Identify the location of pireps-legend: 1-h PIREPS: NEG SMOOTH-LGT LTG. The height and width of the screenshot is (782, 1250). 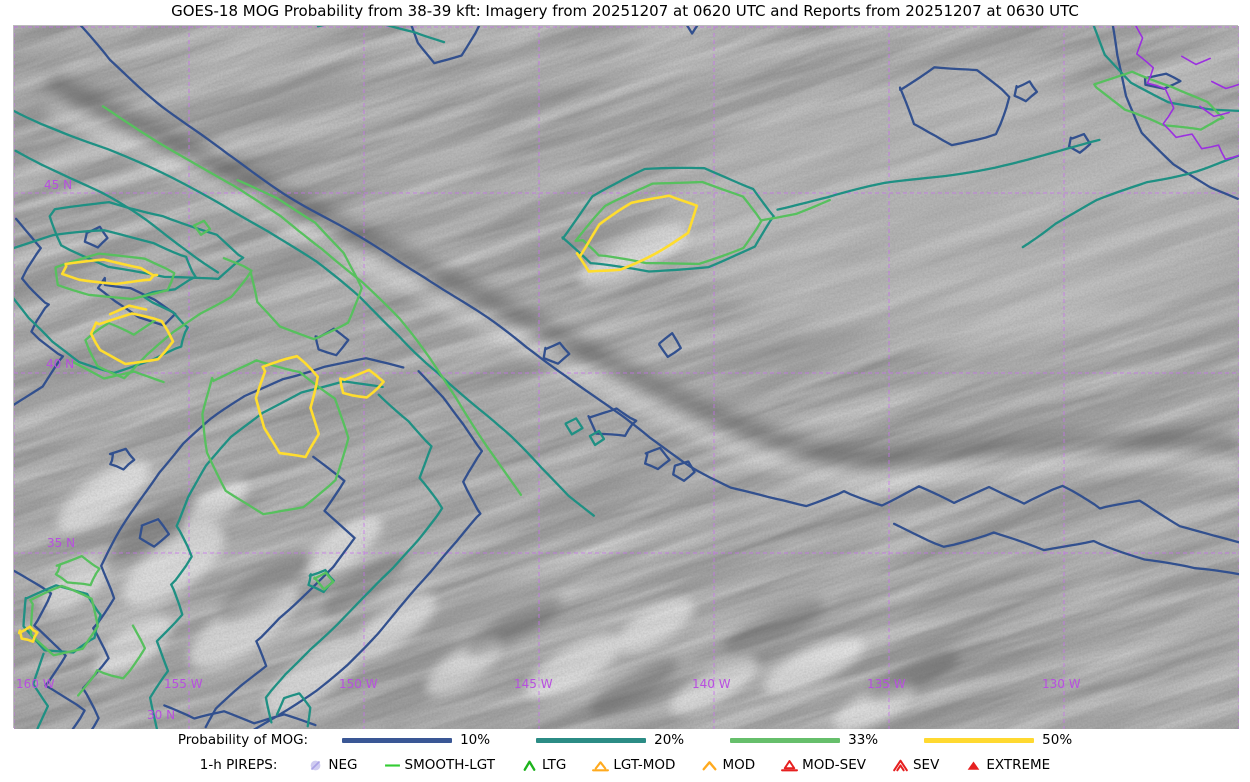
(625, 765).